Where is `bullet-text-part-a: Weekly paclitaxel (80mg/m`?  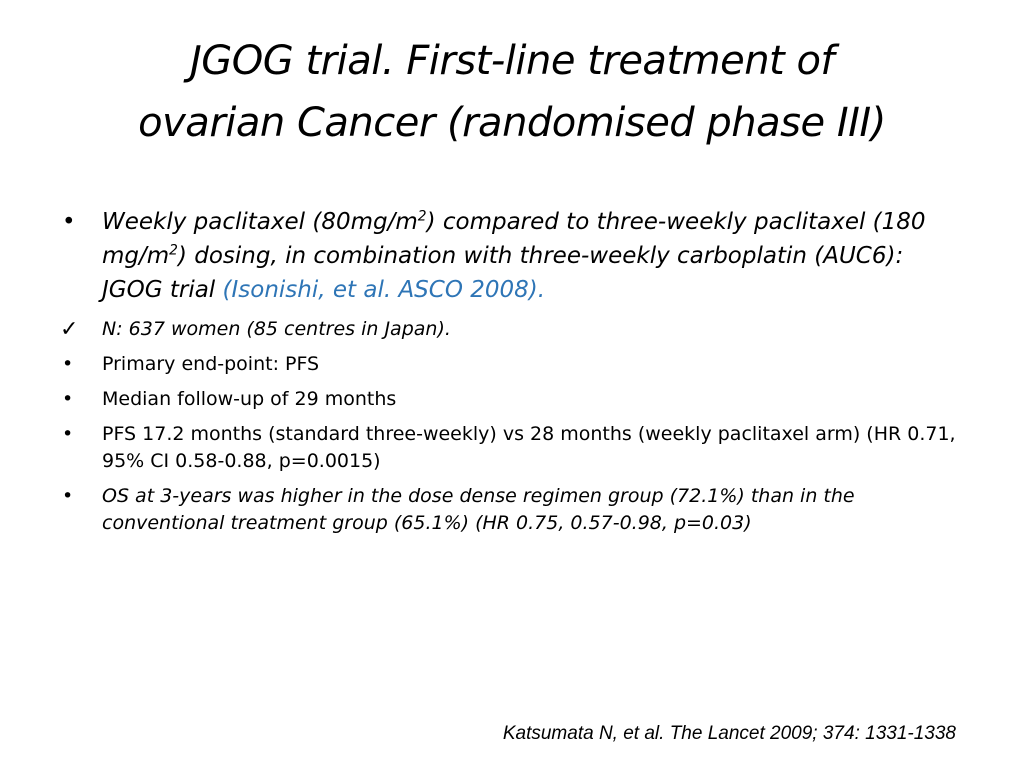 bullet-text-part-a: Weekly paclitaxel (80mg/m is located at coordinates (260, 222).